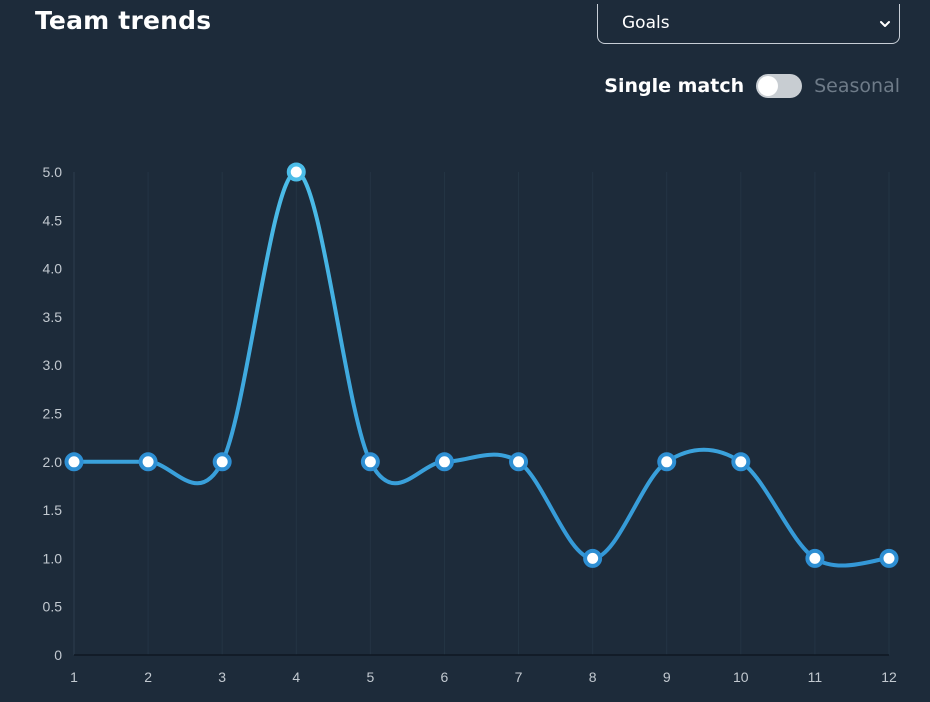  I want to click on y-tick-label: 2.0, so click(53, 462).